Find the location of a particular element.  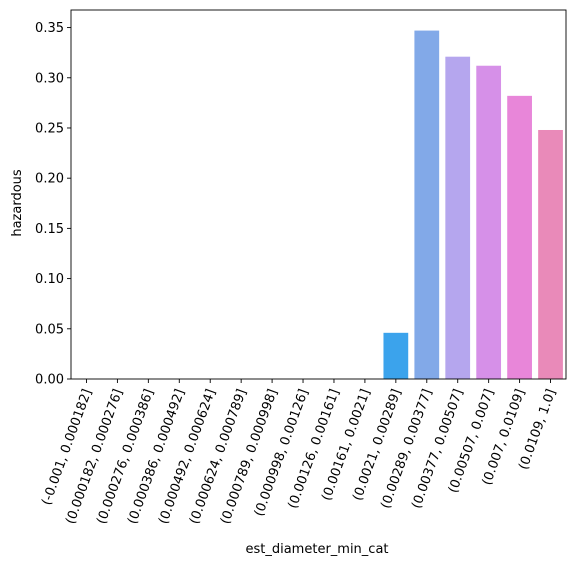

y-tick-label: 0.25 is located at coordinates (49, 128).